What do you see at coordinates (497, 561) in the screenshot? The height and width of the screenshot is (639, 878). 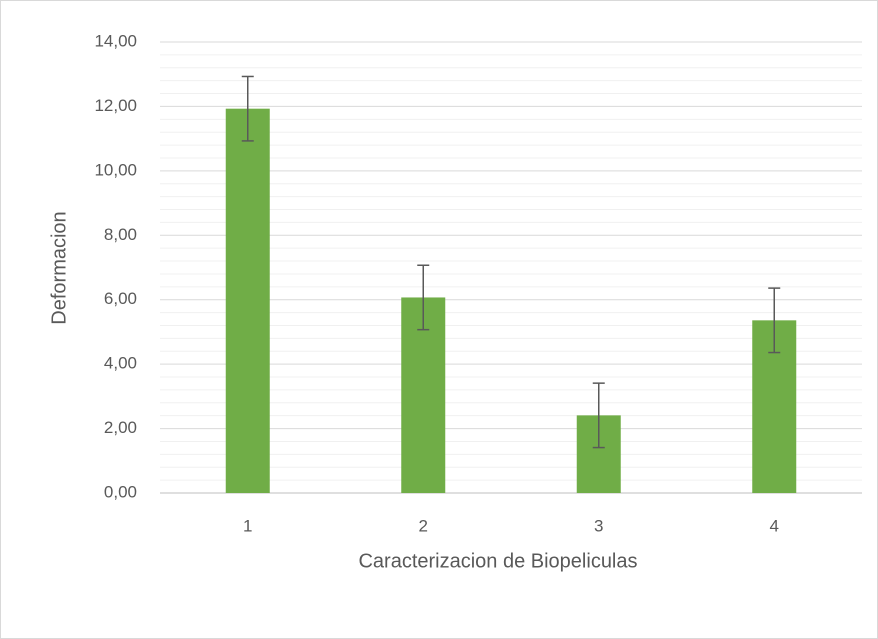 I see `x-axis-title: Caracterizacion de Biopeliculas` at bounding box center [497, 561].